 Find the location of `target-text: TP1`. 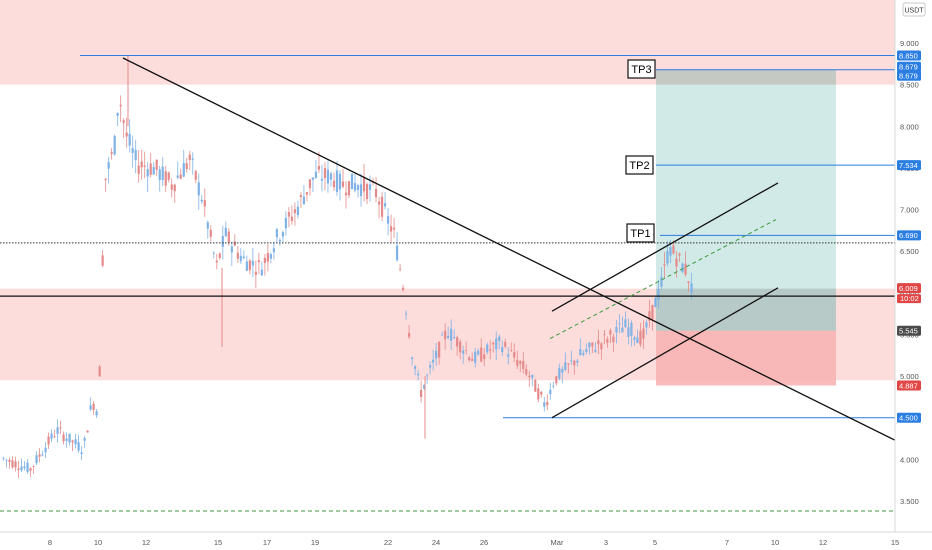

target-text: TP1 is located at coordinates (640, 234).